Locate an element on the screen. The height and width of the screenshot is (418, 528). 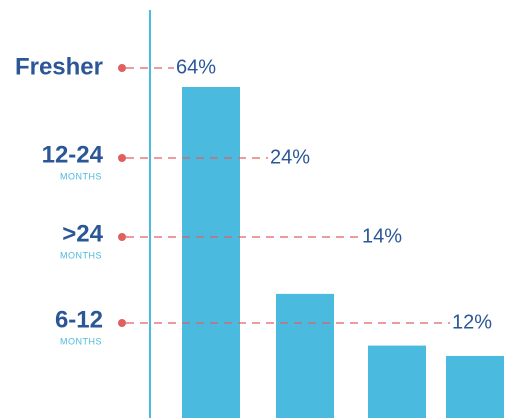
value-label: 24% is located at coordinates (290, 157).